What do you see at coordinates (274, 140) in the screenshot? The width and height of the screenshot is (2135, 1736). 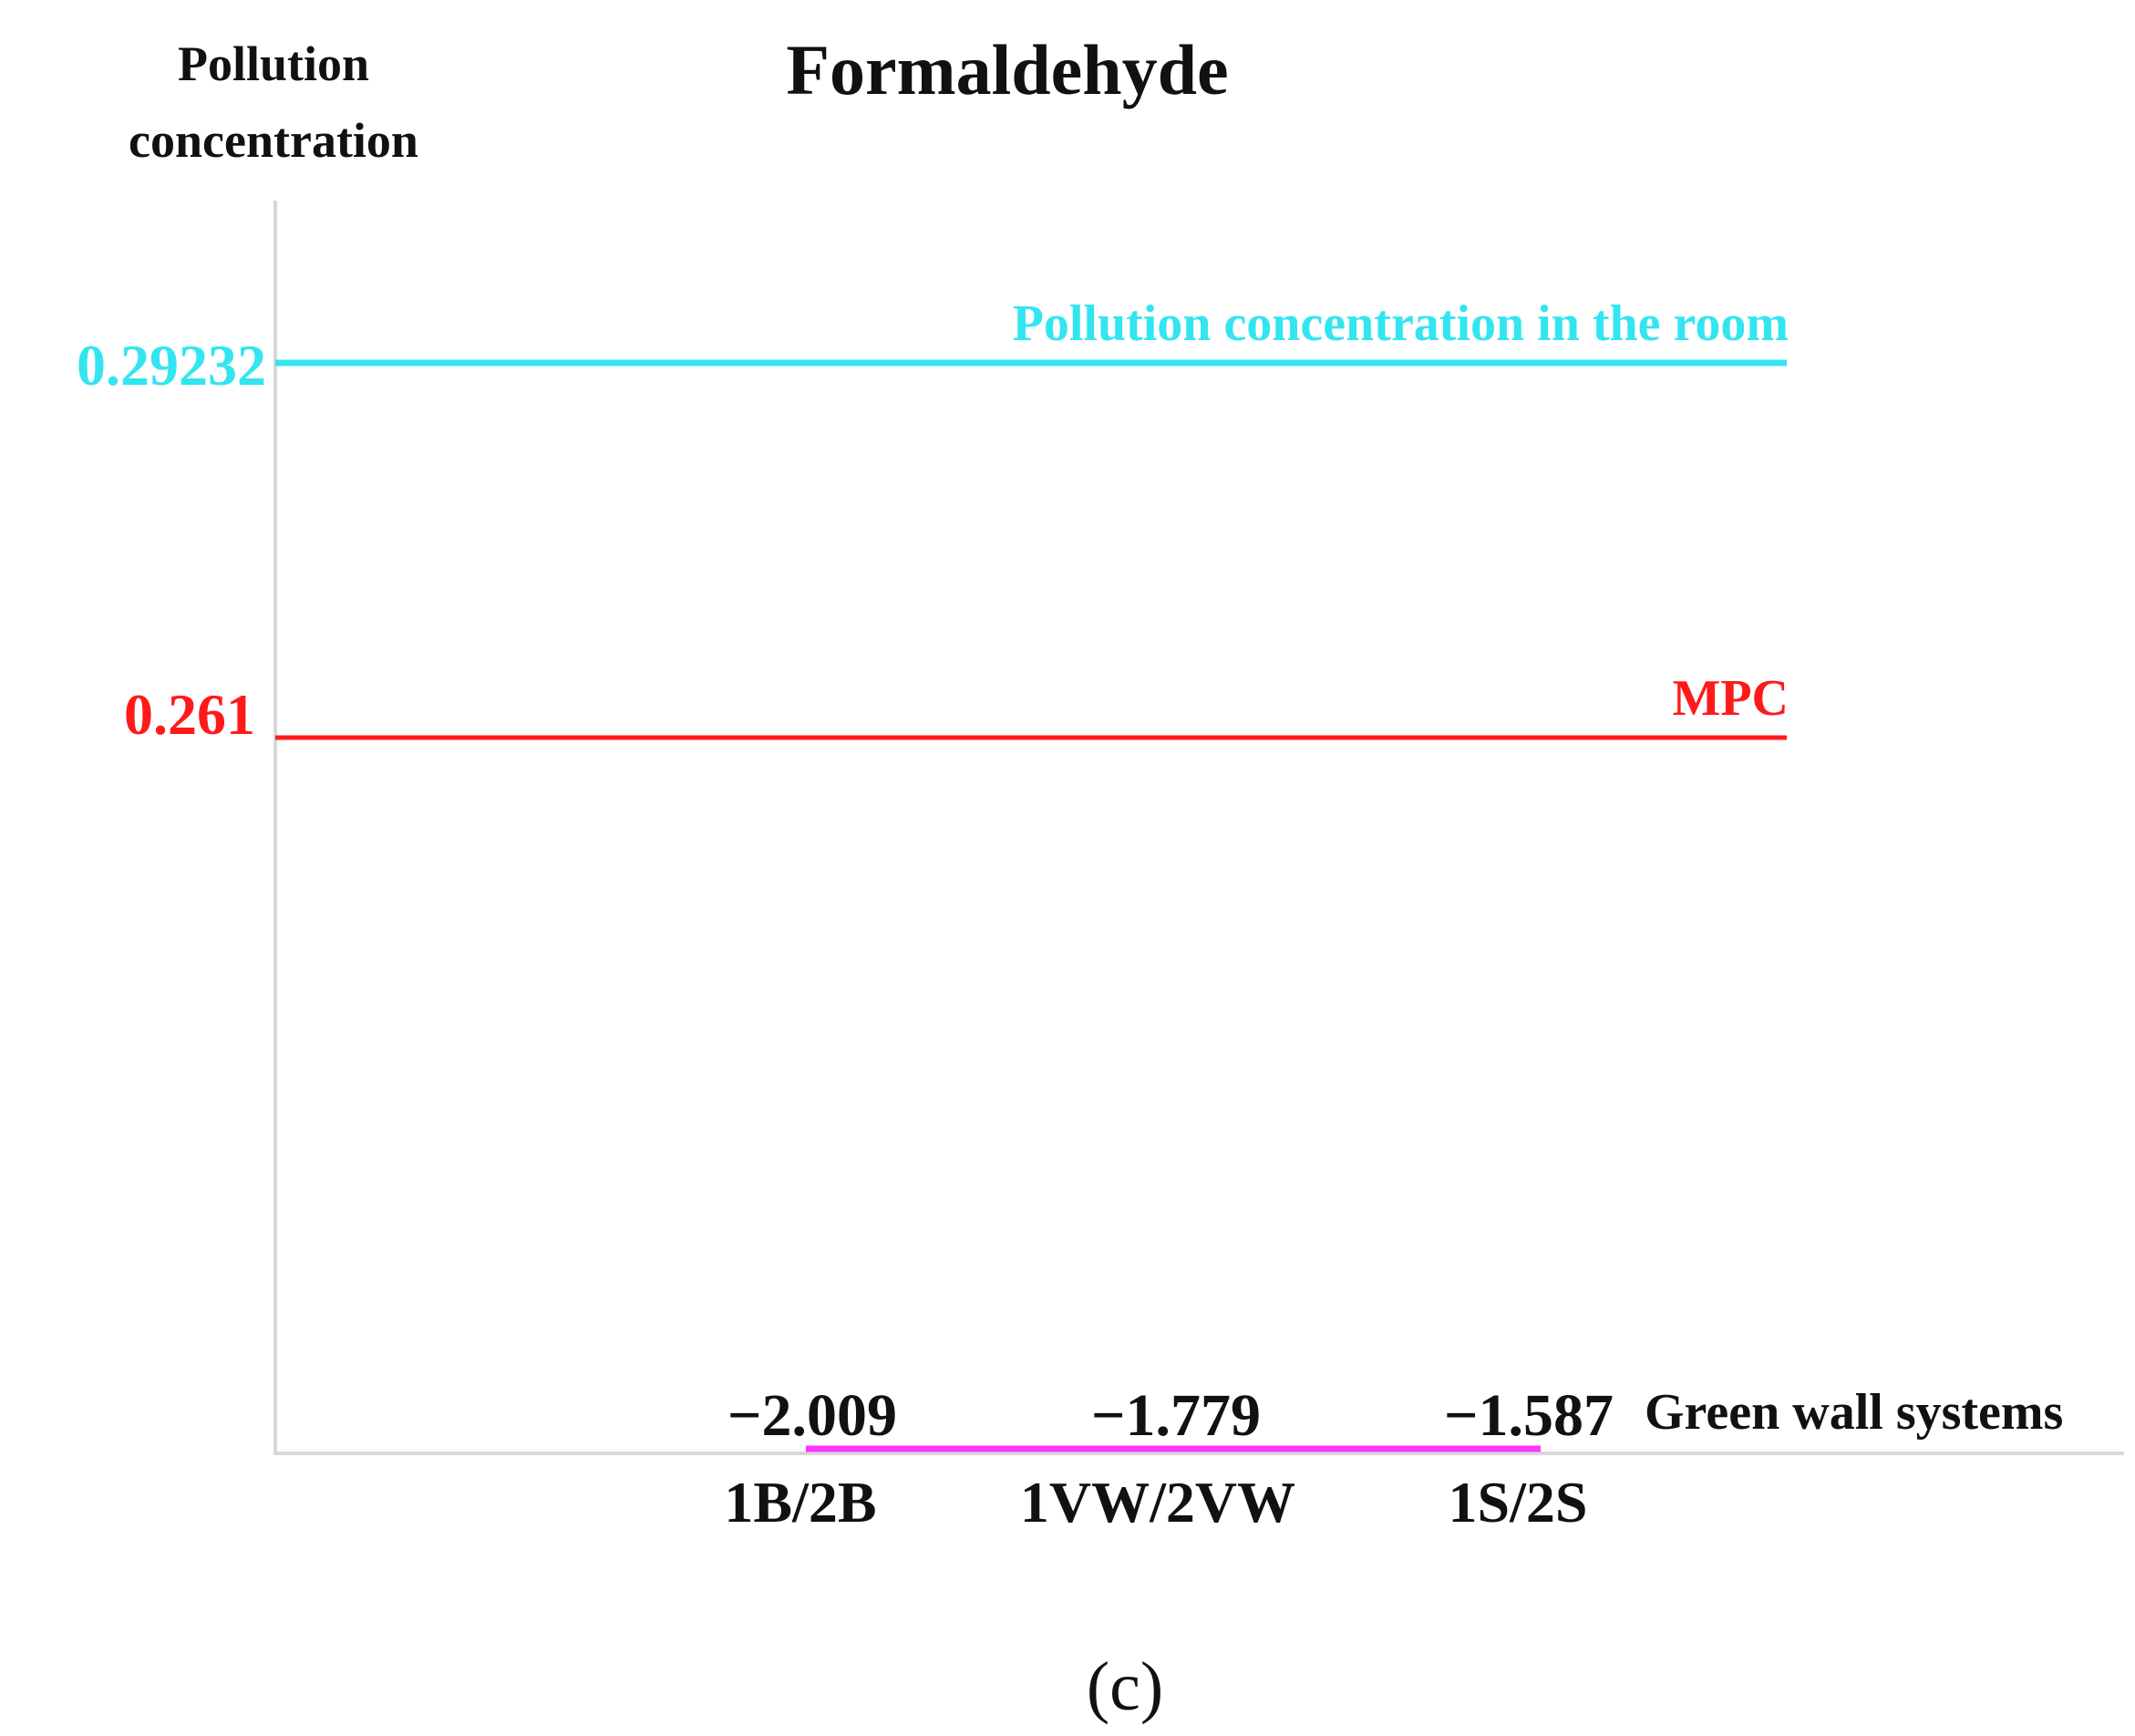 I see `y-axis-label-line-2: concentration` at bounding box center [274, 140].